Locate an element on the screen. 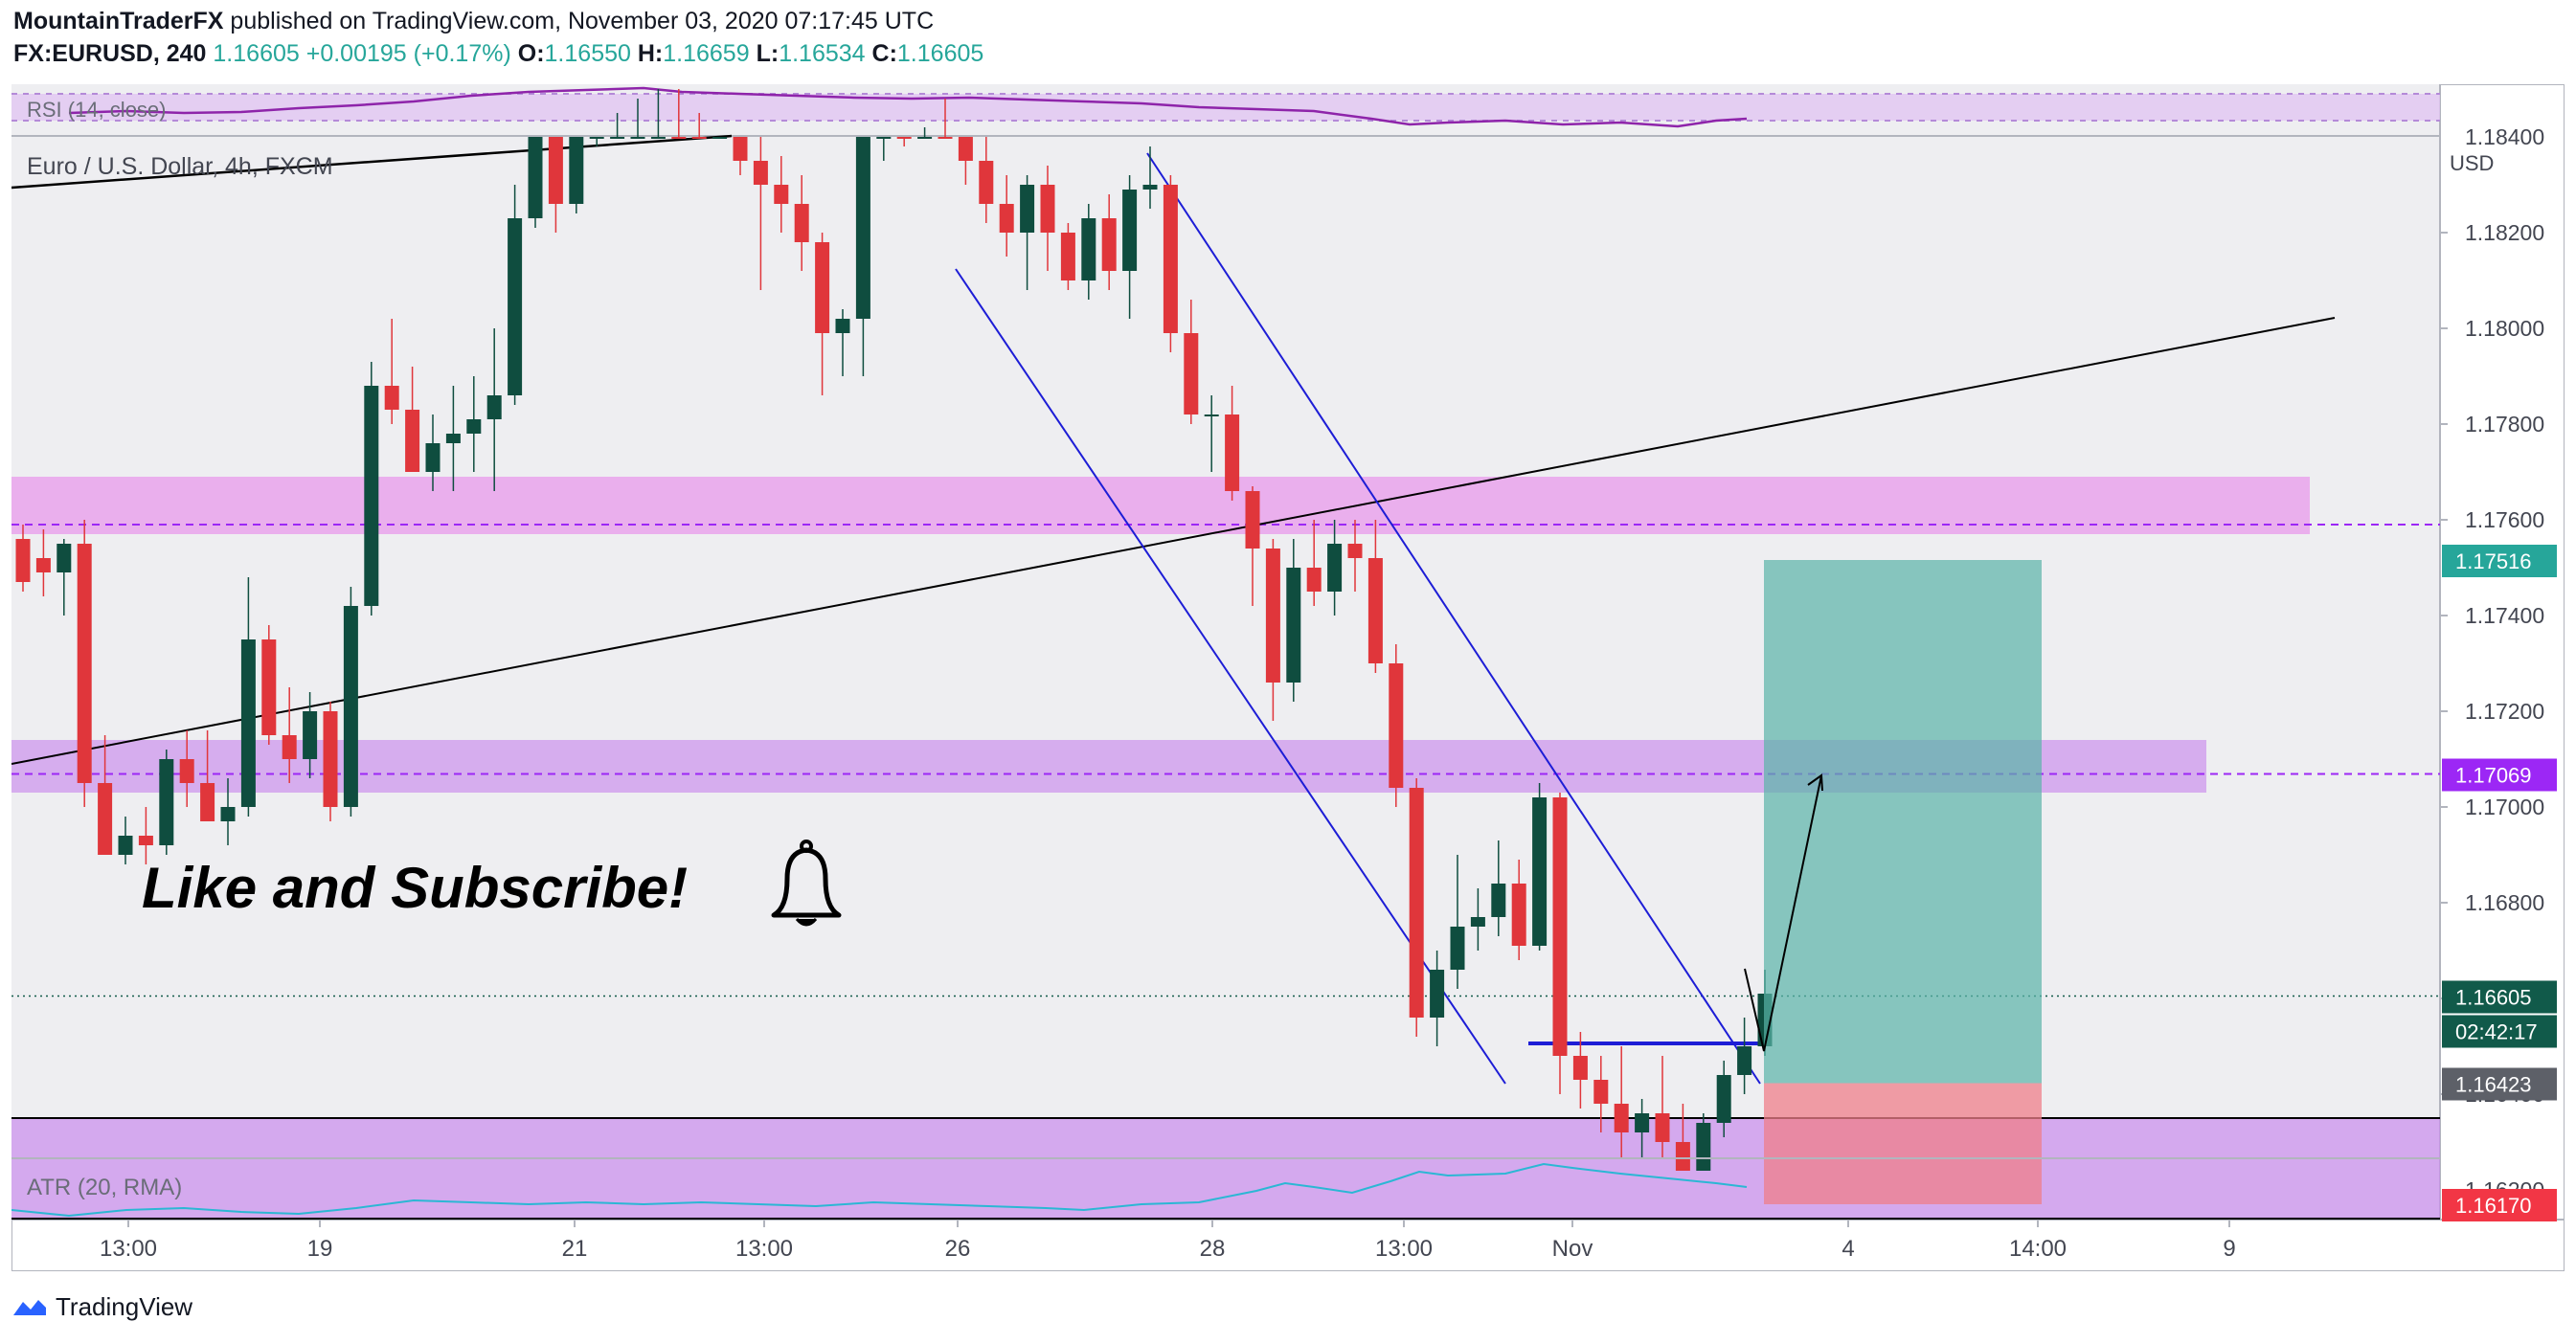 This screenshot has width=2576, height=1344. price-tag-4: 1.16423 is located at coordinates (2499, 1084).